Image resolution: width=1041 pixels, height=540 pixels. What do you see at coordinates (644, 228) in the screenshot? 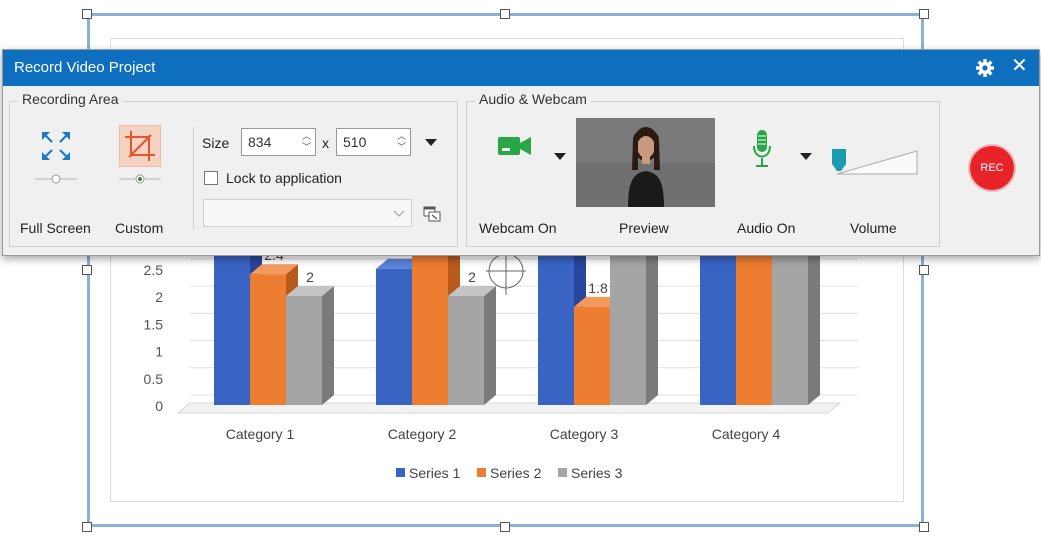
I see `preview-label: Preview` at bounding box center [644, 228].